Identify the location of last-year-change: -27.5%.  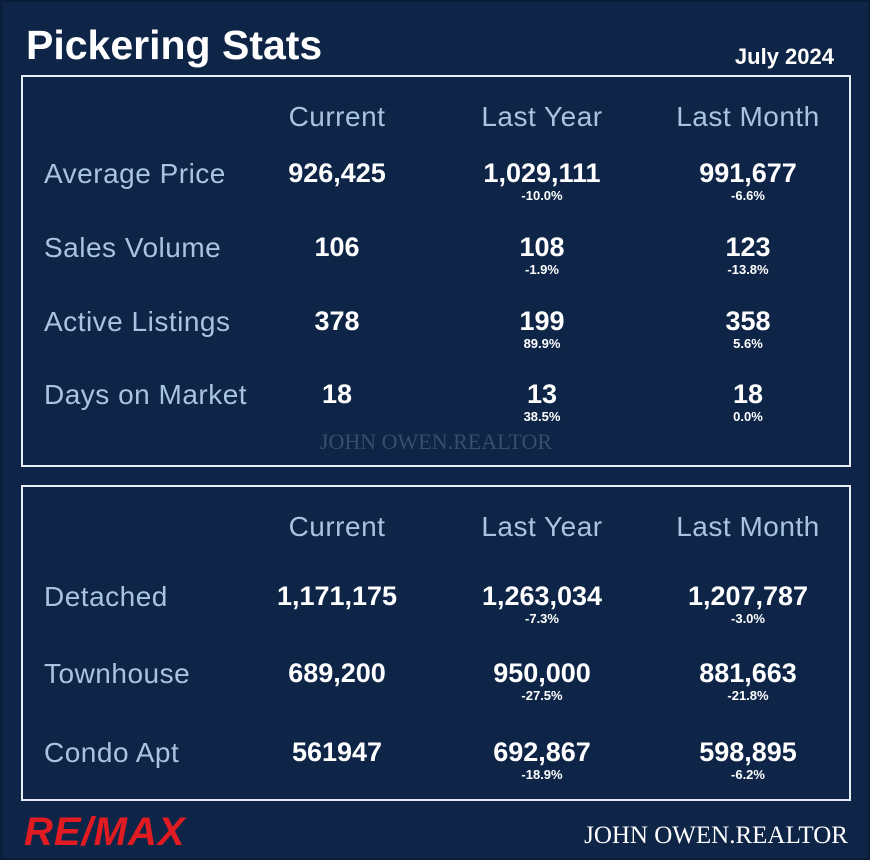
(542, 695).